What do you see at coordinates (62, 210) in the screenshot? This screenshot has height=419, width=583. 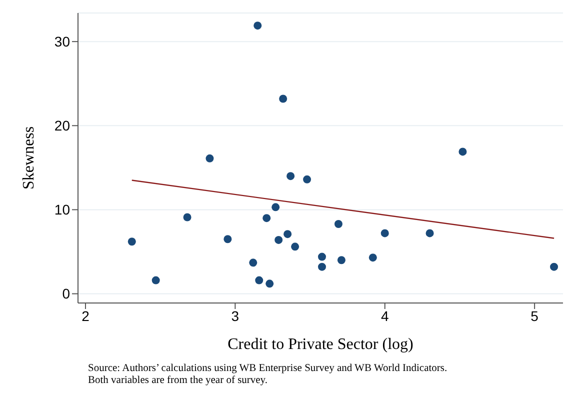 I see `y-tick-label: 10` at bounding box center [62, 210].